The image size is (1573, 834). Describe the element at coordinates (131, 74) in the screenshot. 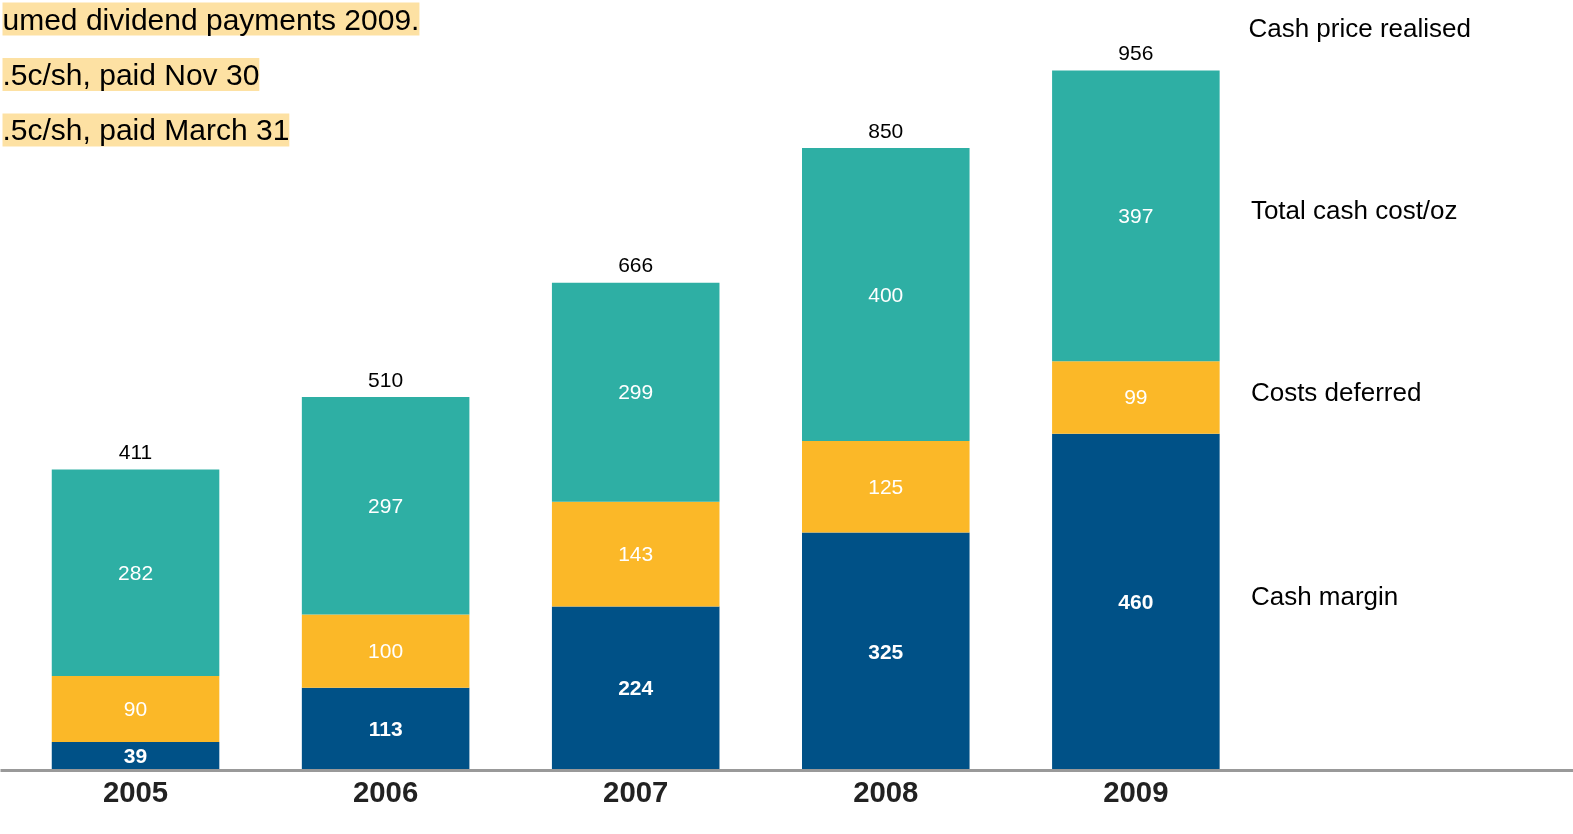

I see `annotation: .5c/sh, paid Nov 30` at that location.